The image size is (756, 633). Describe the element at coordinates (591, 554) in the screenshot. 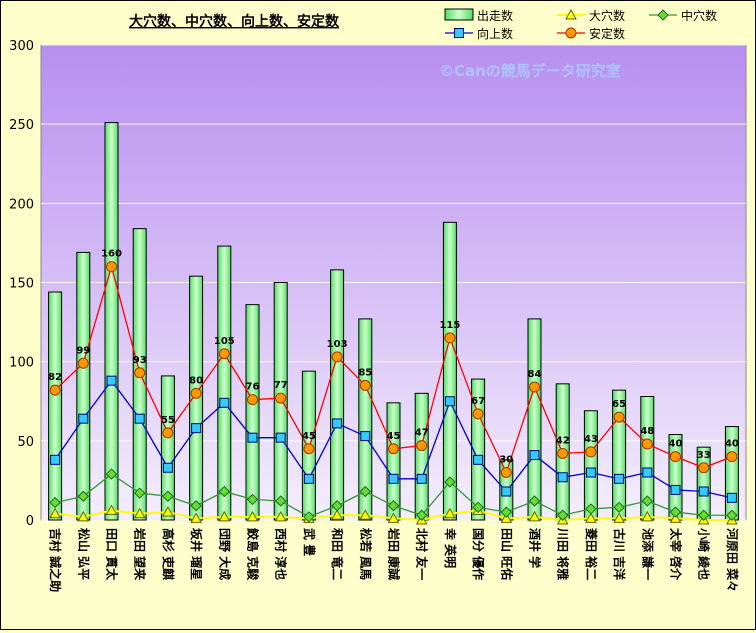

I see `x-tick-label: 菱田 裕二` at that location.